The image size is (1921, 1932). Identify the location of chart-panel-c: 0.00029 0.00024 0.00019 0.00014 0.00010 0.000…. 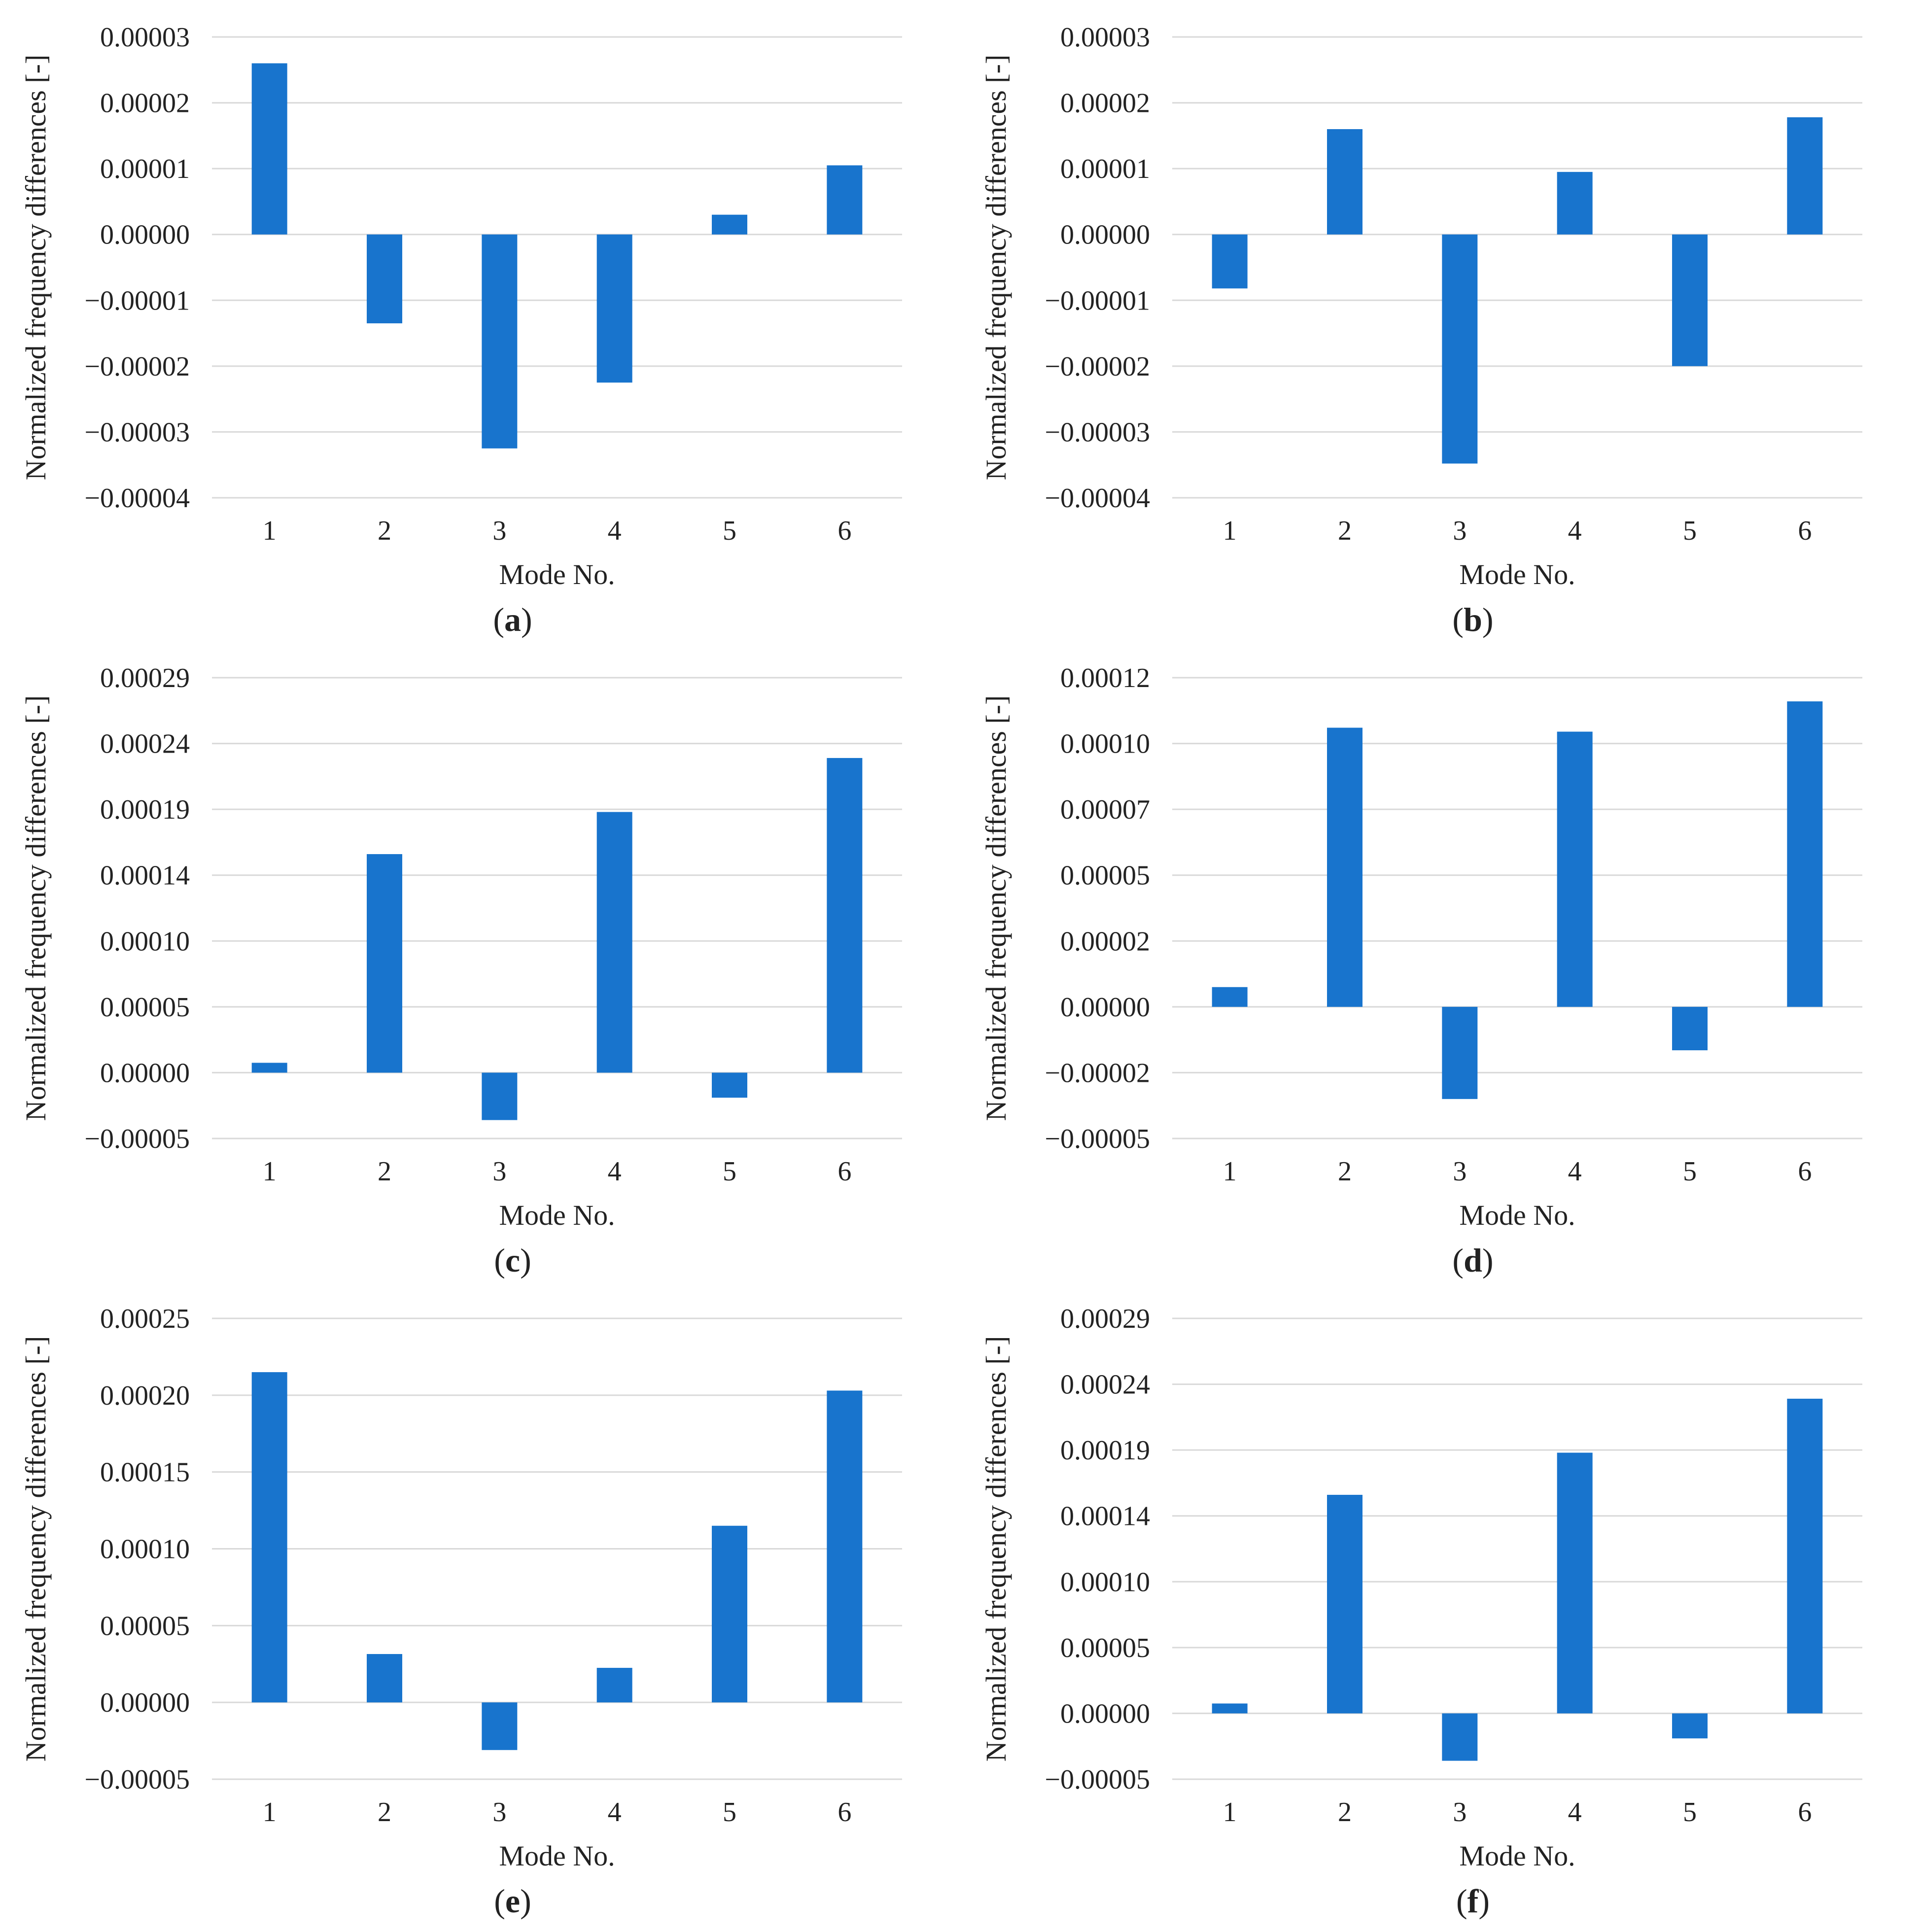
(461, 971).